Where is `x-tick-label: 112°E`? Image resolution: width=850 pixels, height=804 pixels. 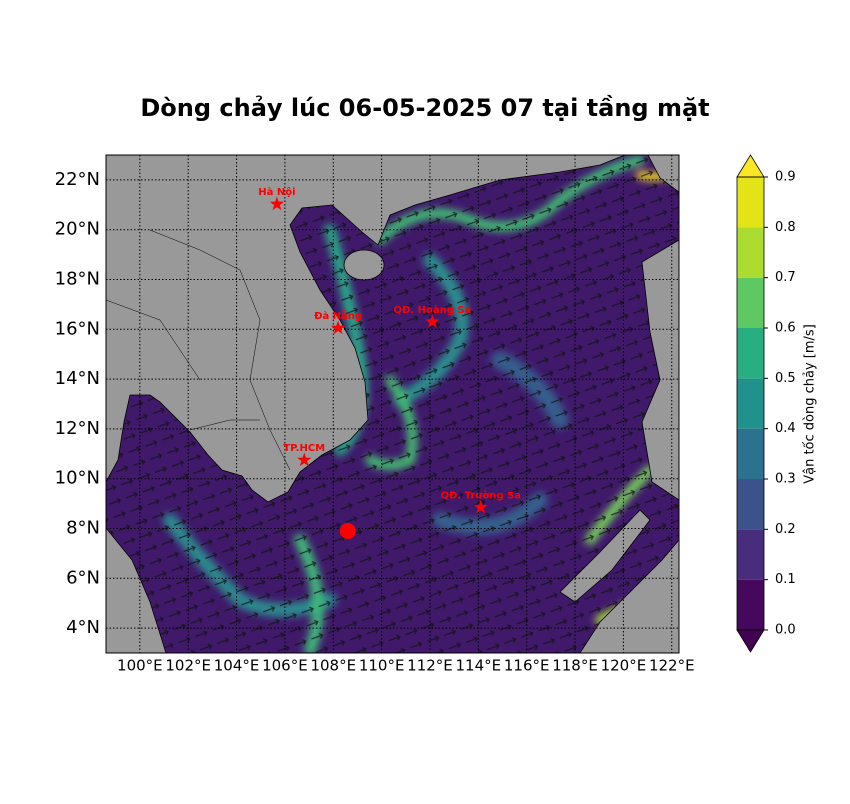 x-tick-label: 112°E is located at coordinates (430, 666).